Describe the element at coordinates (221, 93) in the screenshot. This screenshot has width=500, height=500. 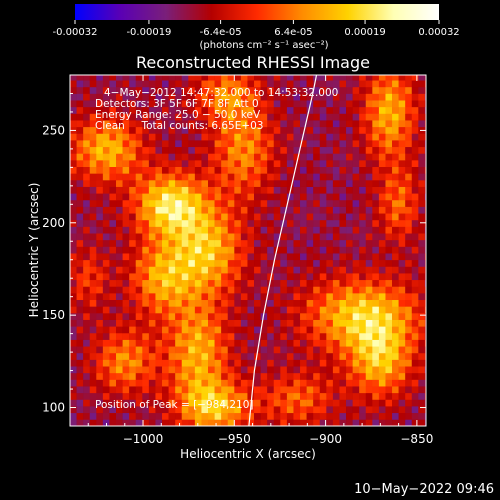
I see `annotation-time-range: 4−May−2012 14:47:32.000 to 14:53:32.000` at that location.